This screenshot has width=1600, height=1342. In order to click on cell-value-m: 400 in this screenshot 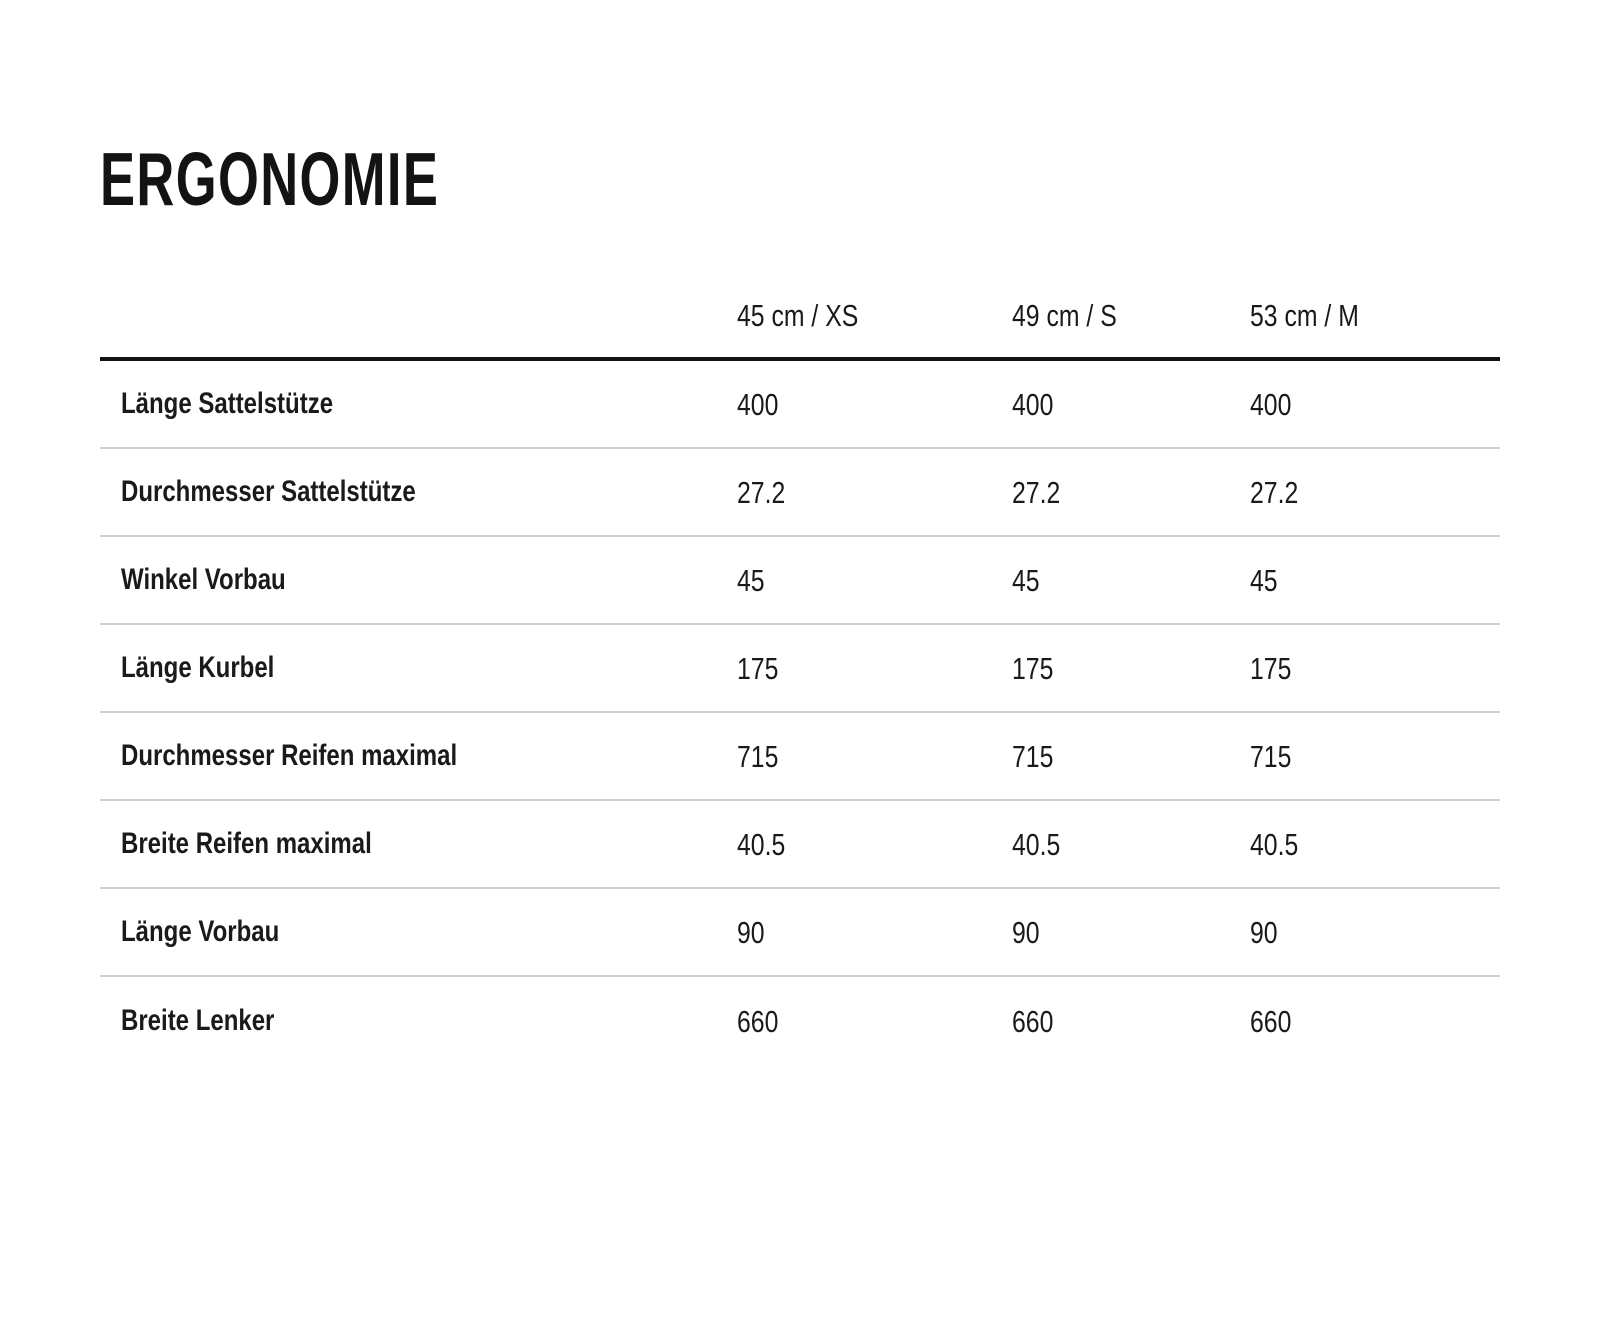, I will do `click(1375, 404)`.